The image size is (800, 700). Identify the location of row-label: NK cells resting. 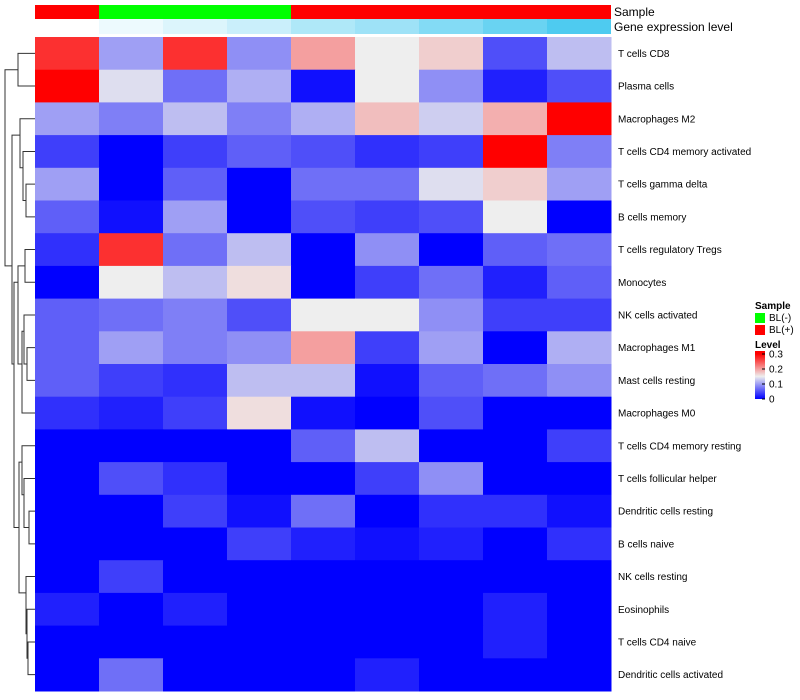
(652, 577).